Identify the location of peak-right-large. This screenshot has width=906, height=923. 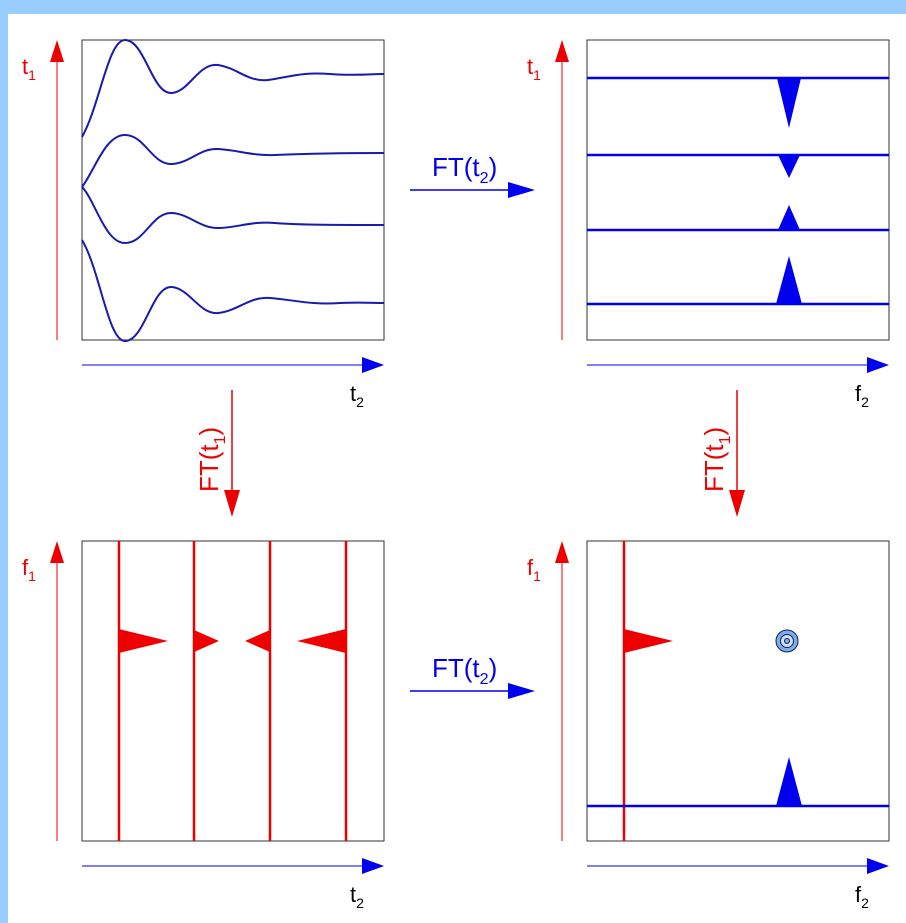
(143, 641).